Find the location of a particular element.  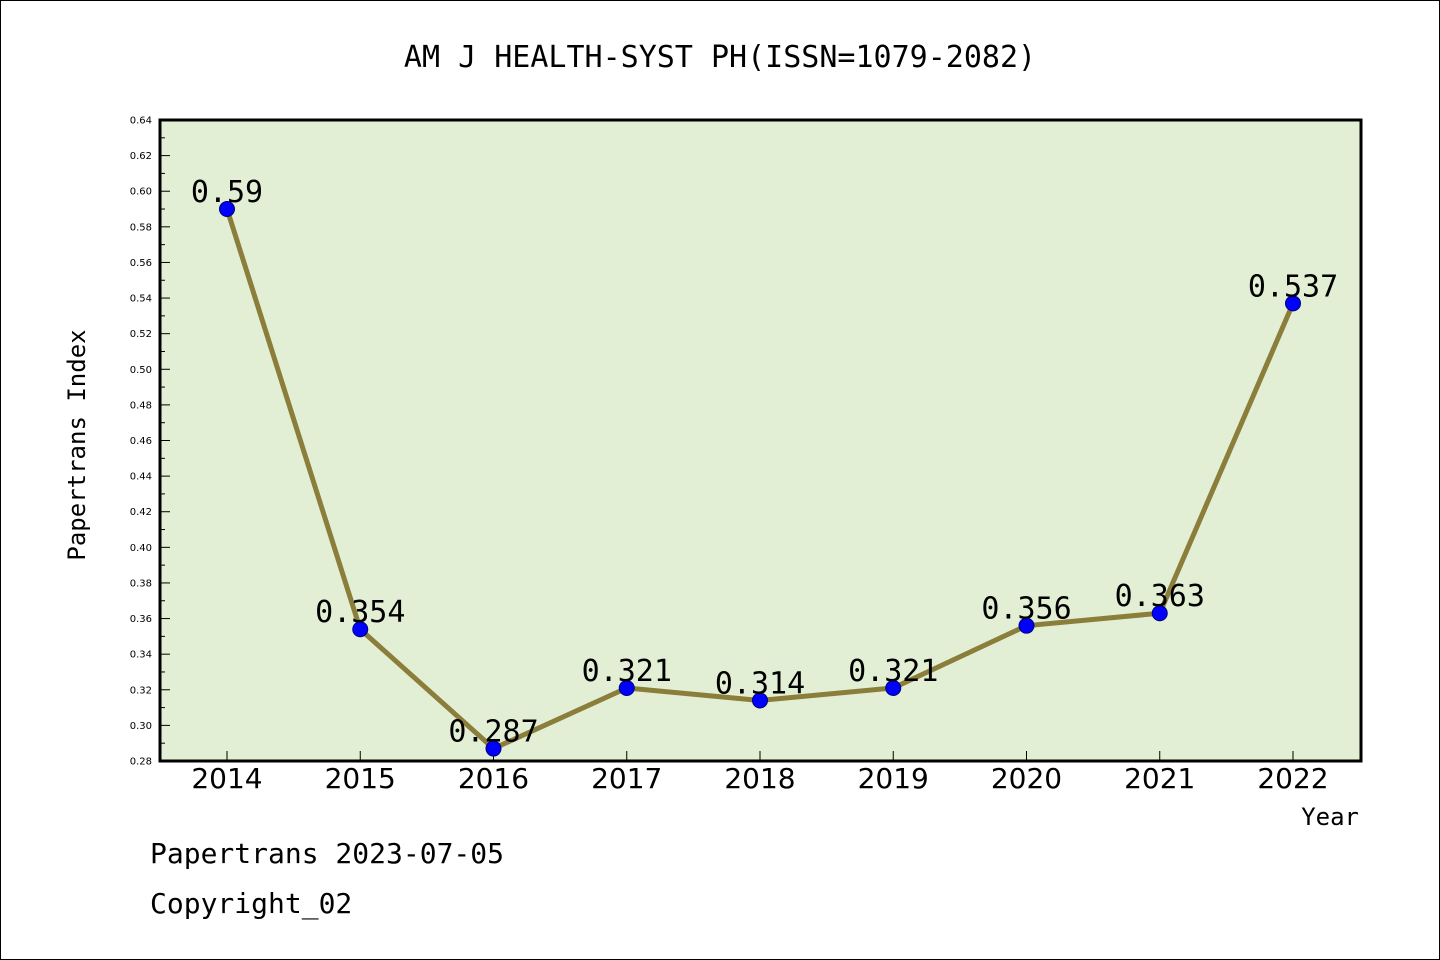

x-tick-label: 2020 is located at coordinates (1026, 778).